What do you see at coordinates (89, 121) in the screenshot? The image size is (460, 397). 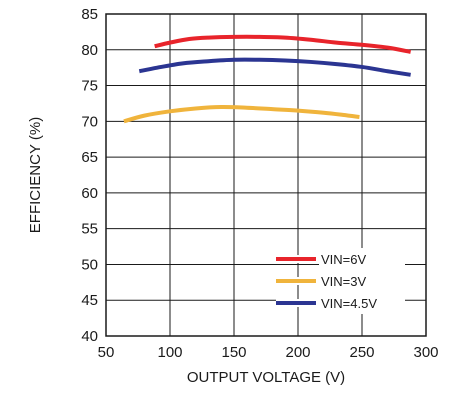 I see `y-tick-label: 70` at bounding box center [89, 121].